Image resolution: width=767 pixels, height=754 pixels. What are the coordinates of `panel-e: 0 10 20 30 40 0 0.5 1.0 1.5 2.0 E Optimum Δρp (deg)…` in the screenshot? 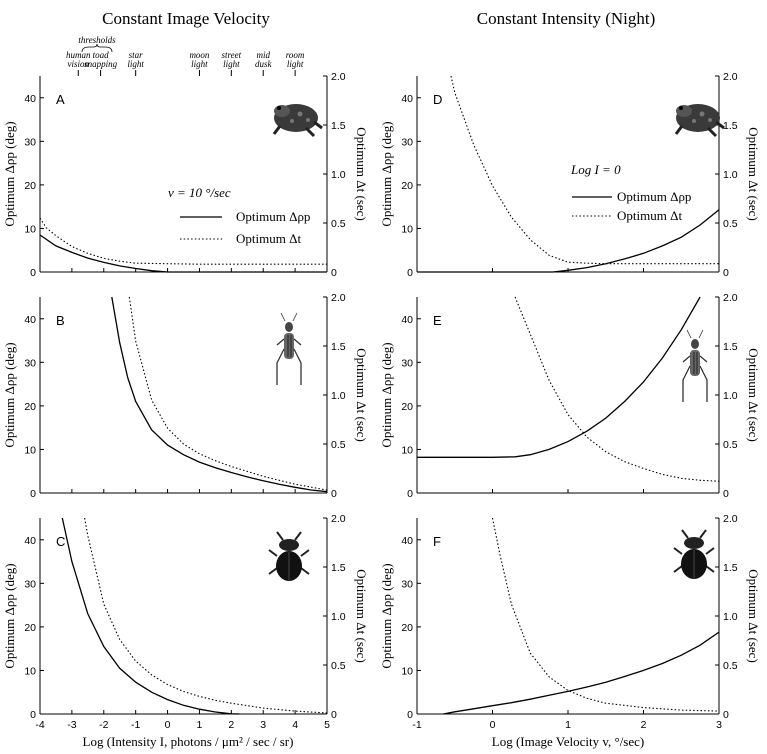 It's located at (570, 396).